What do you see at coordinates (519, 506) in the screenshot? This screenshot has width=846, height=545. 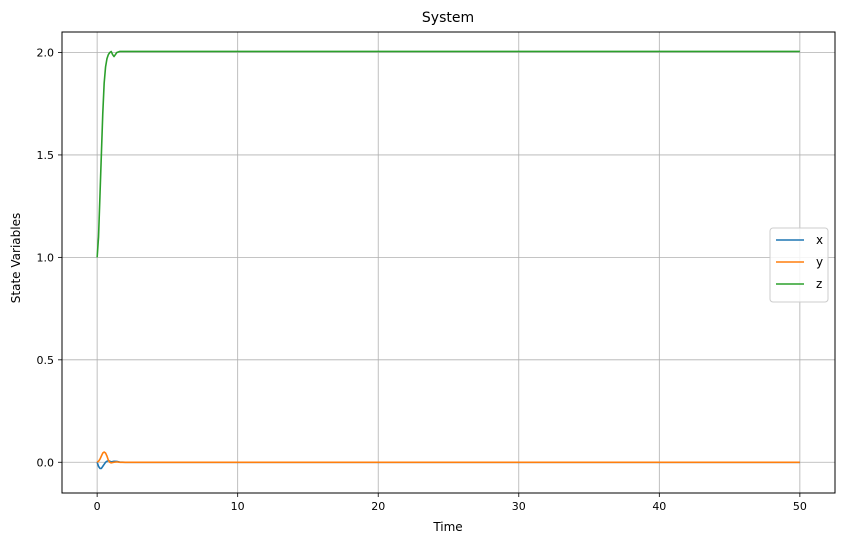 I see `x-tick-label: 30` at bounding box center [519, 506].